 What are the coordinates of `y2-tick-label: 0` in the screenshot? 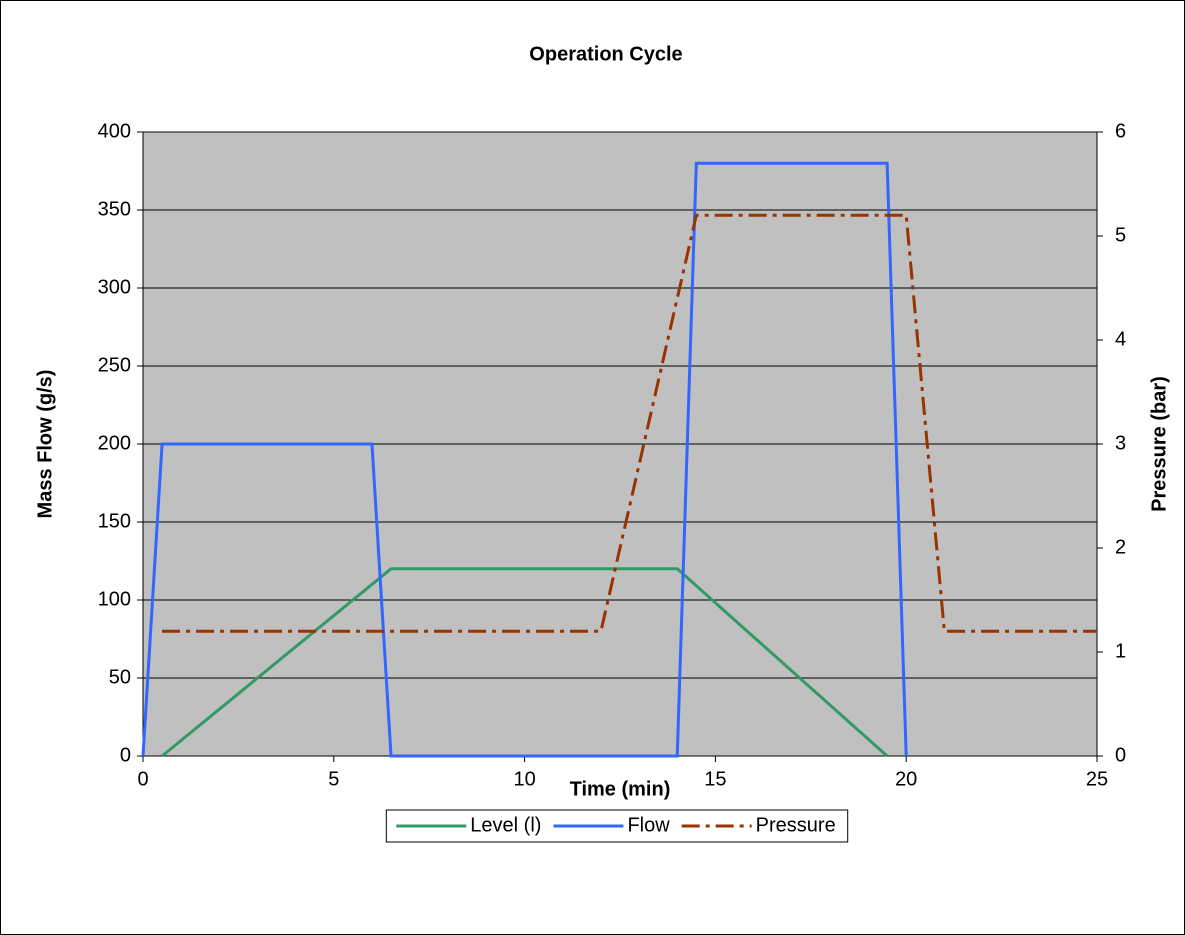 It's located at (1120, 755).